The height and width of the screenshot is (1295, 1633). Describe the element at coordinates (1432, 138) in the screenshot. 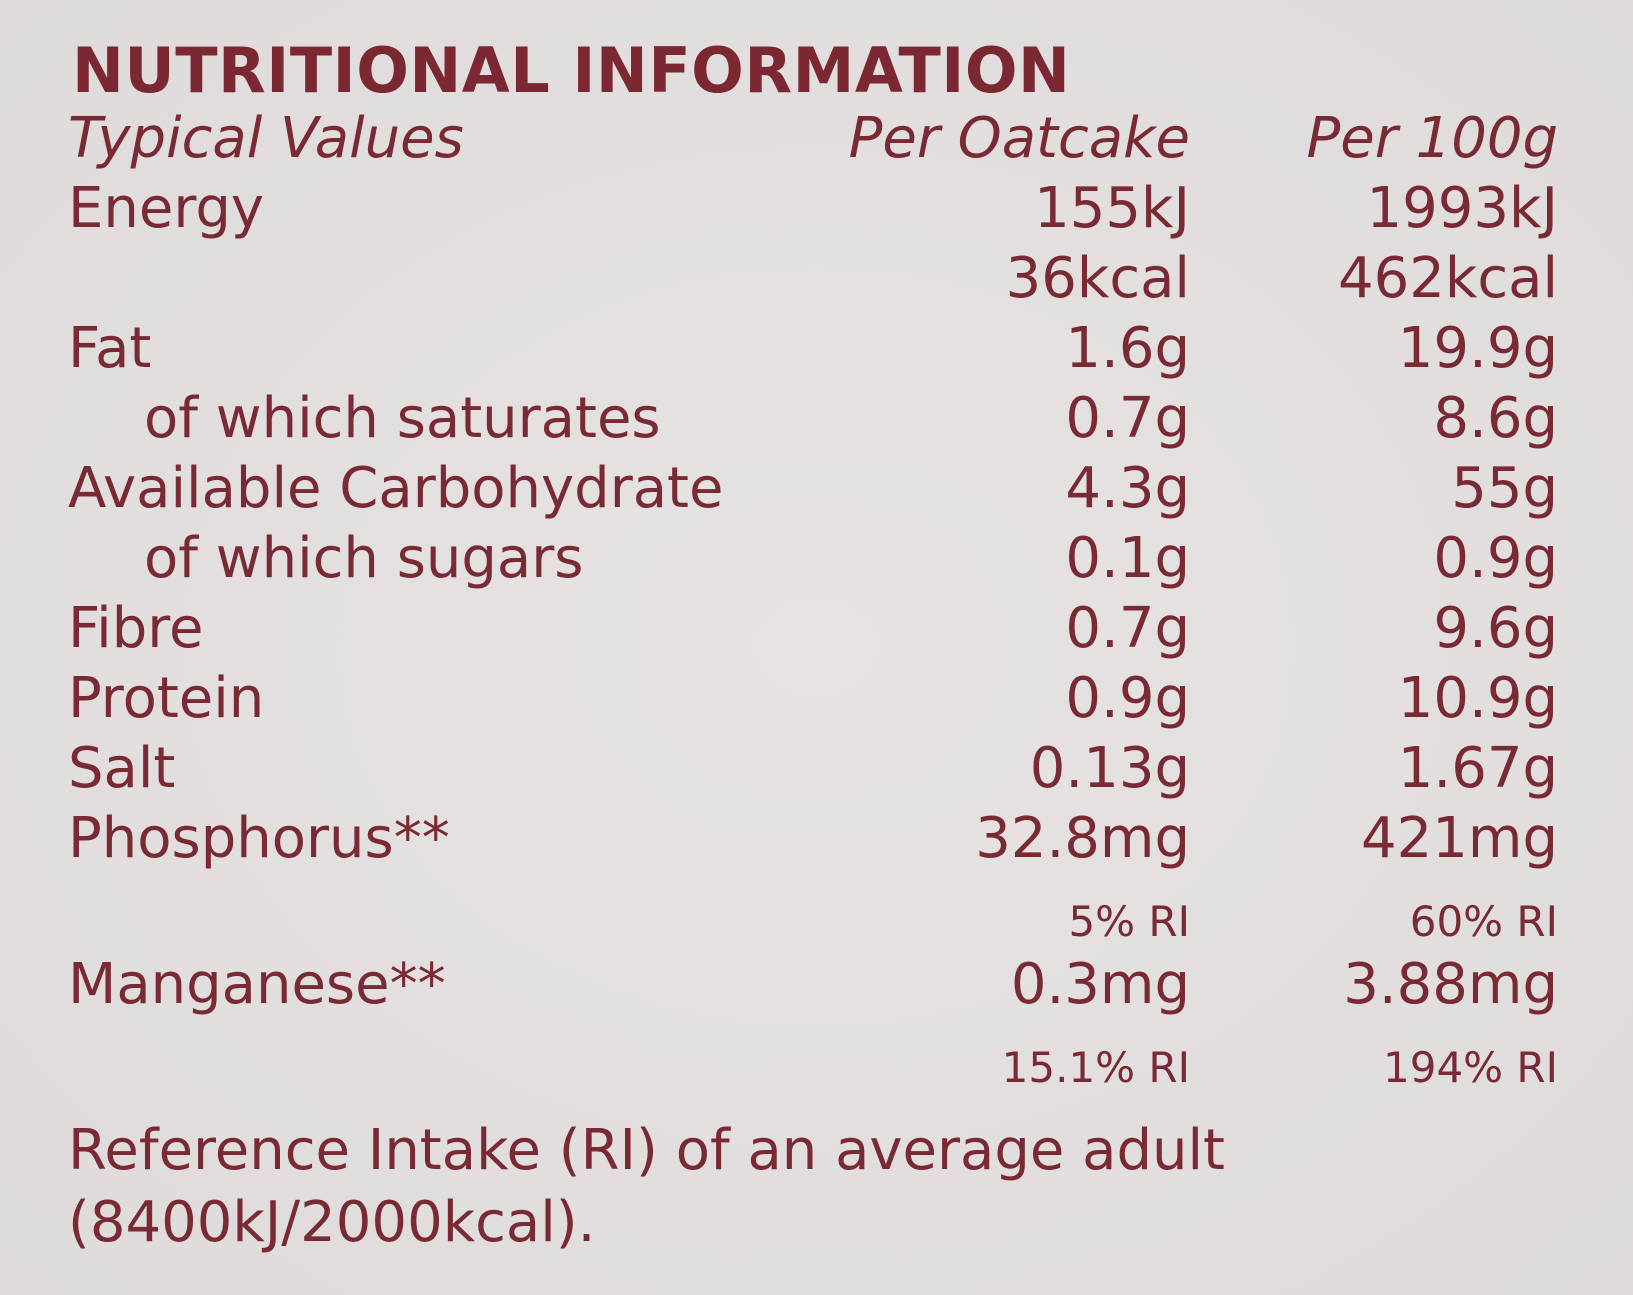

I see `header-per-100g: Per 100g` at that location.